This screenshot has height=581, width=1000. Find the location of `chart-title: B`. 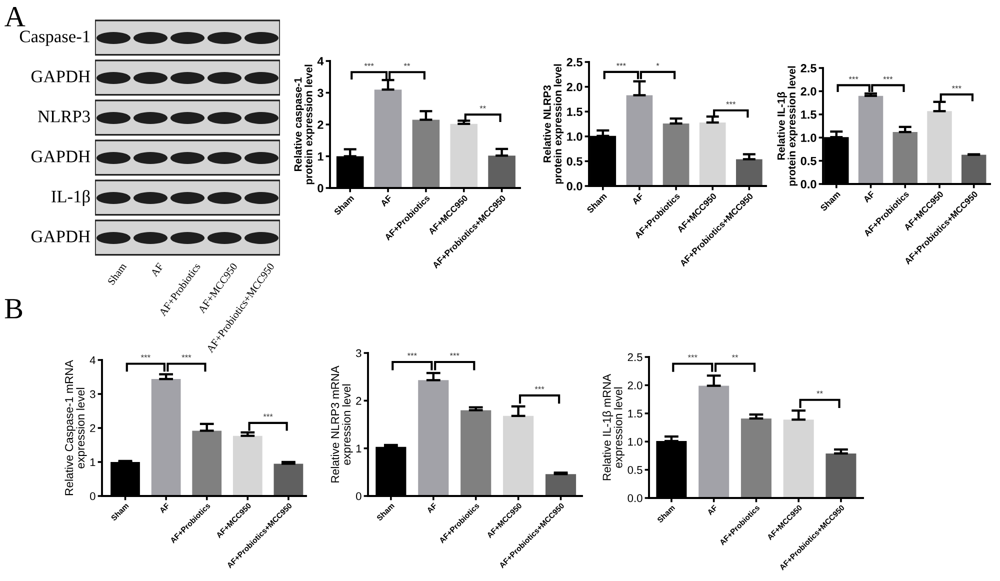

chart-title: B is located at coordinates (13, 308).